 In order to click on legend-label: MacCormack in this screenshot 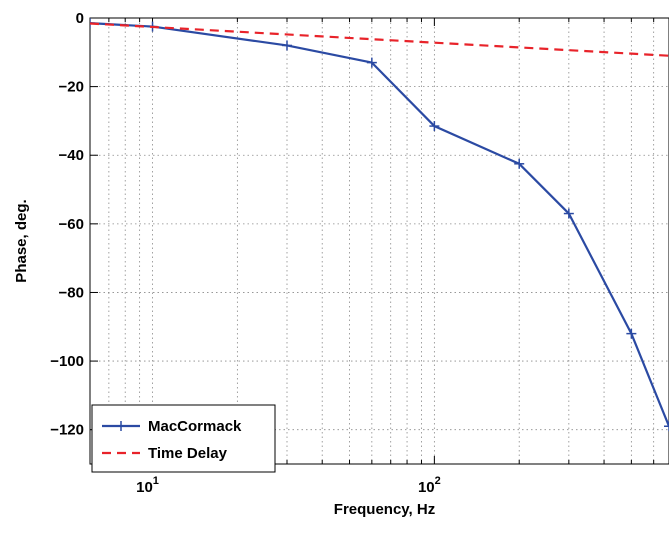, I will do `click(195, 426)`.